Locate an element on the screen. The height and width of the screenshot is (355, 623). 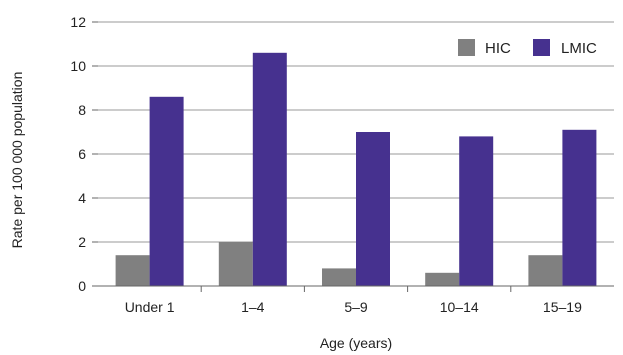
x-tick-label: Under 1 is located at coordinates (150, 307).